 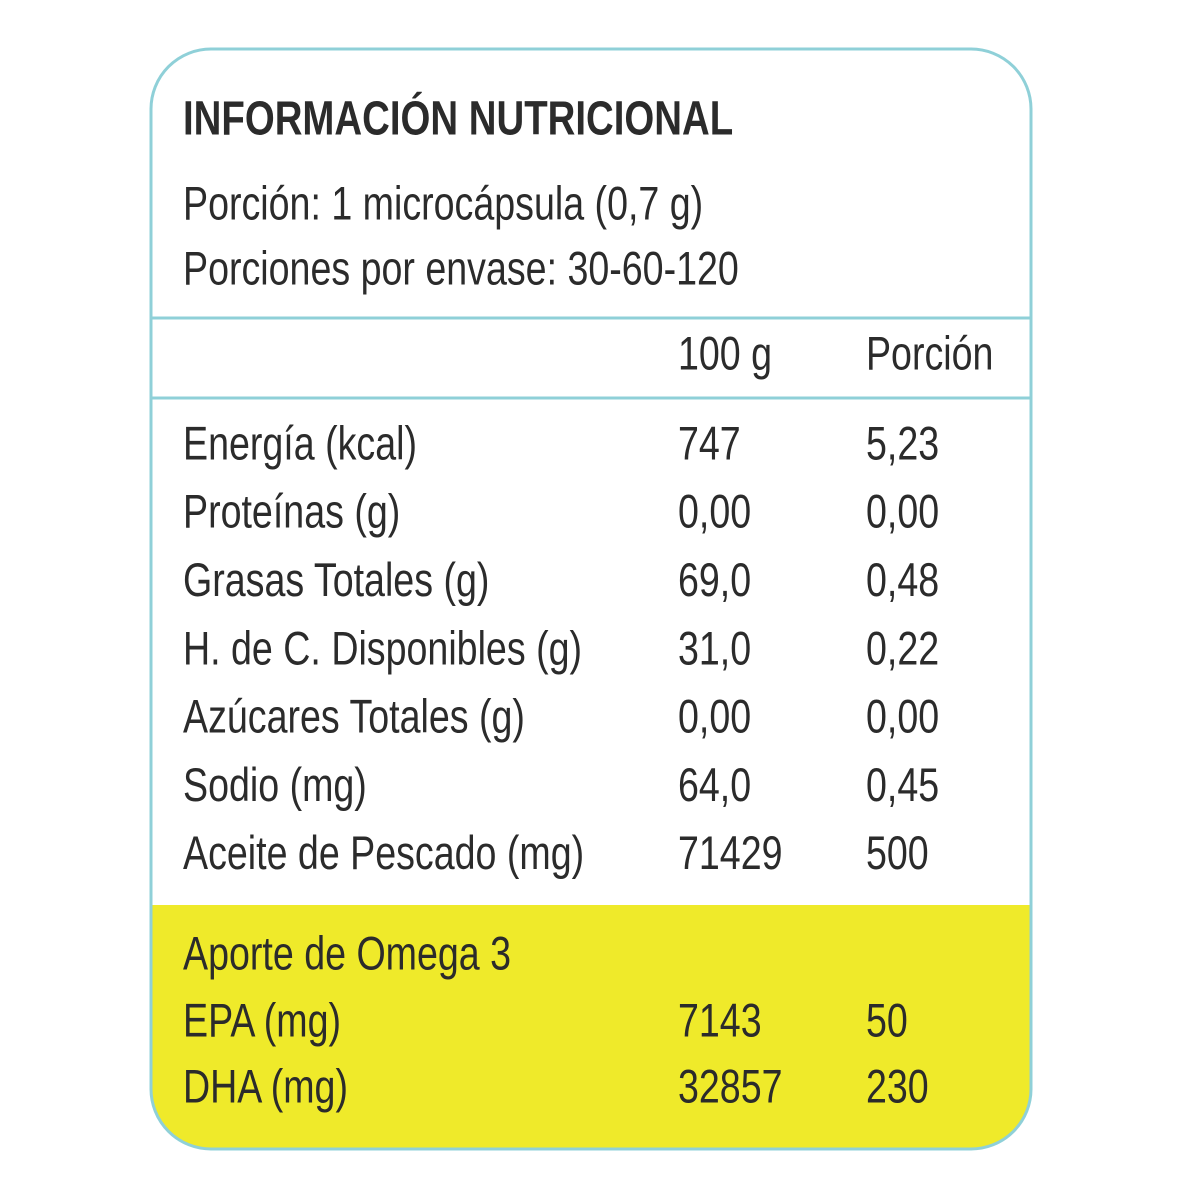 What do you see at coordinates (725, 353) in the screenshot?
I see `column-header: 100 g` at bounding box center [725, 353].